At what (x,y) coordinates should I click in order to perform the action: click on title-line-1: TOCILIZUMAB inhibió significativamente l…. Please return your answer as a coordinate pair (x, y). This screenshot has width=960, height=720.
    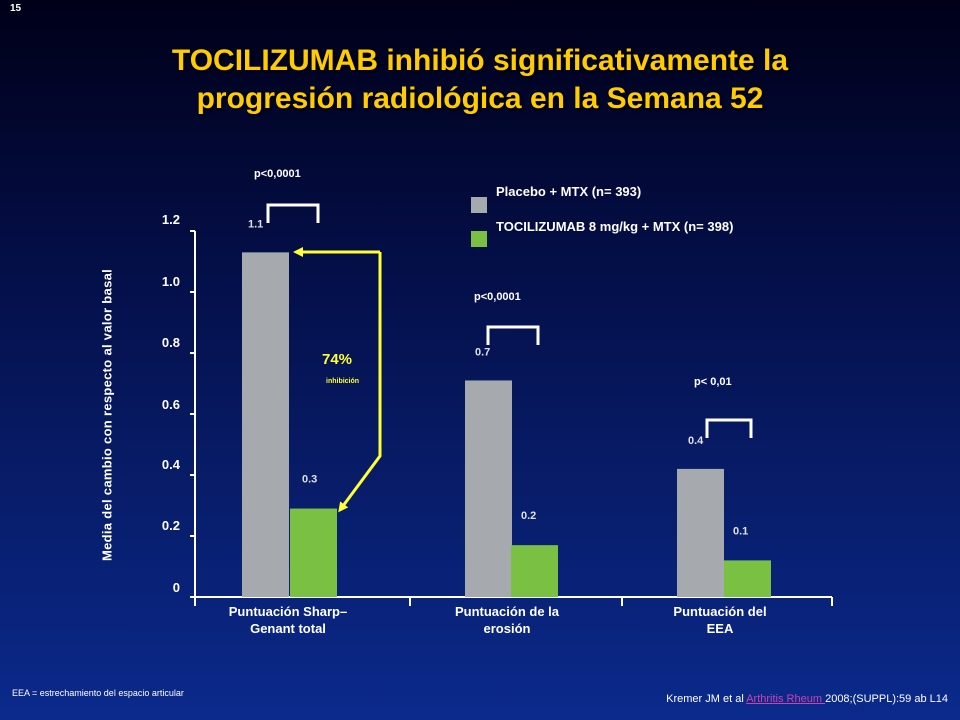
    Looking at the image, I should click on (480, 60).